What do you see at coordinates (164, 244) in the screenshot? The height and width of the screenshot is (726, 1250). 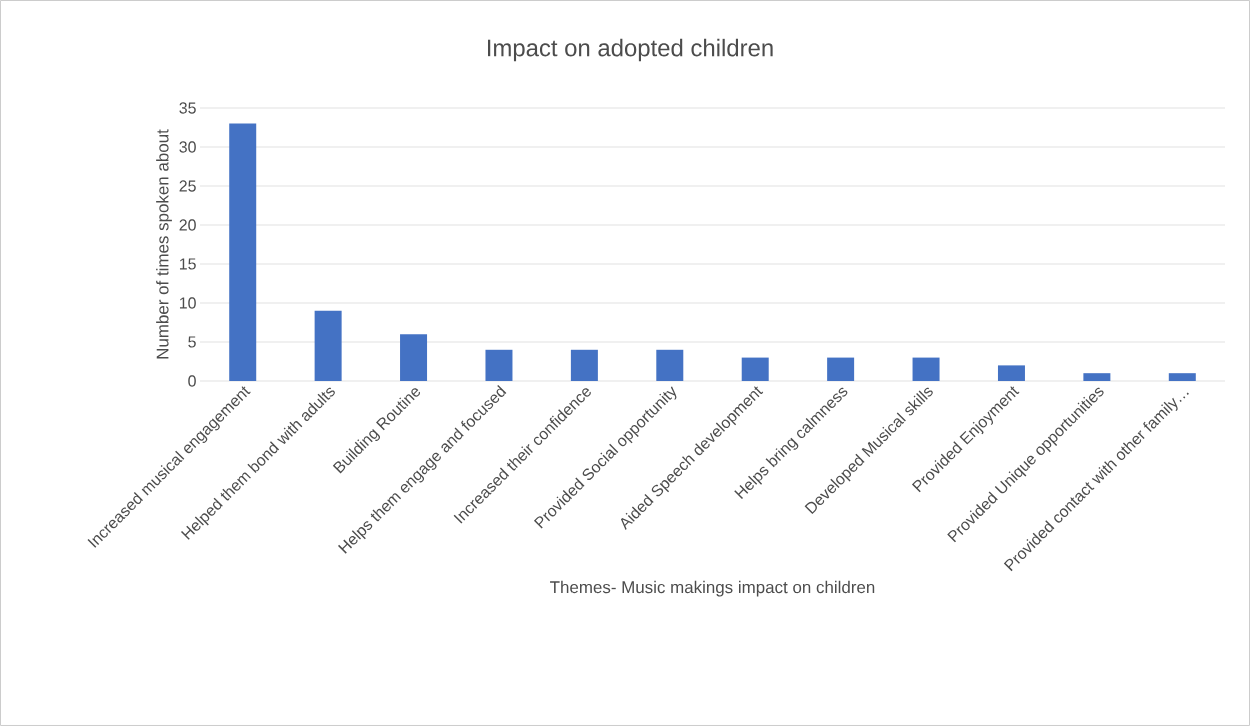 I see `y-axis-title: Number of times spoken about` at bounding box center [164, 244].